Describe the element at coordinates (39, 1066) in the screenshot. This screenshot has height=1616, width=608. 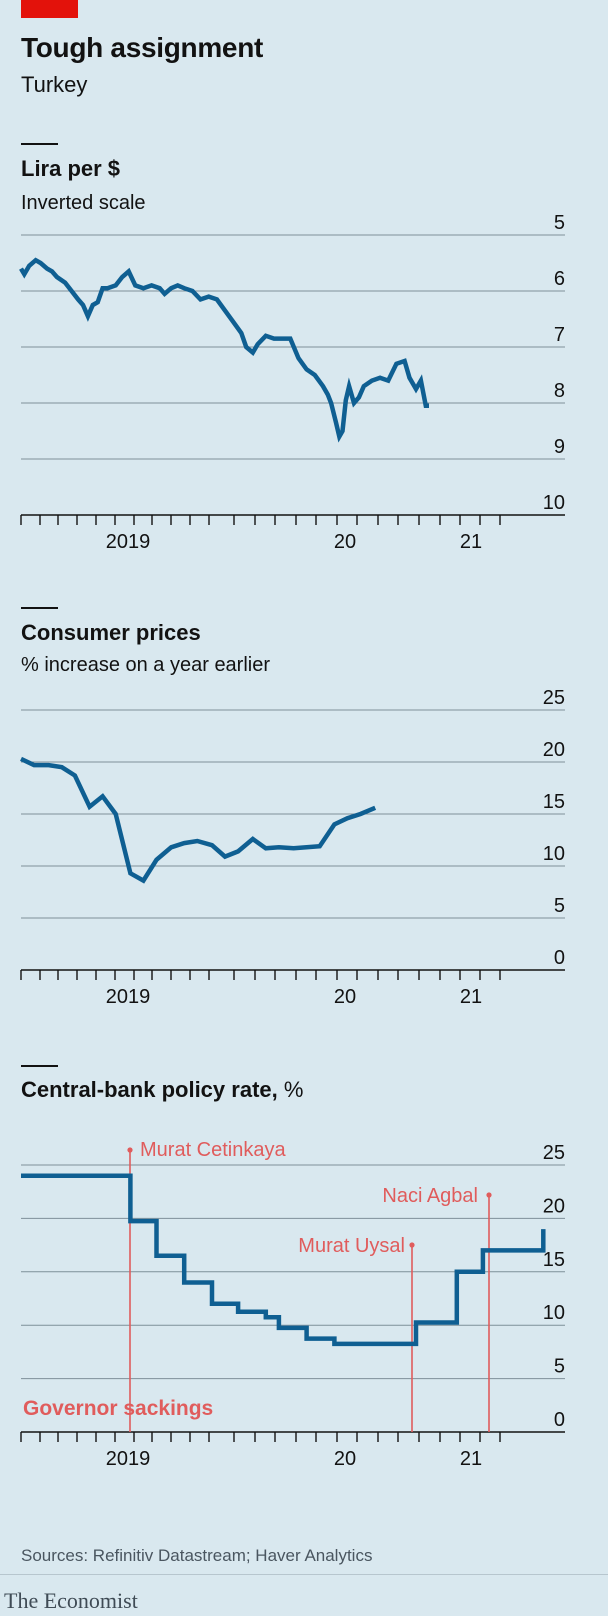
I see `panel-rule-rate` at that location.